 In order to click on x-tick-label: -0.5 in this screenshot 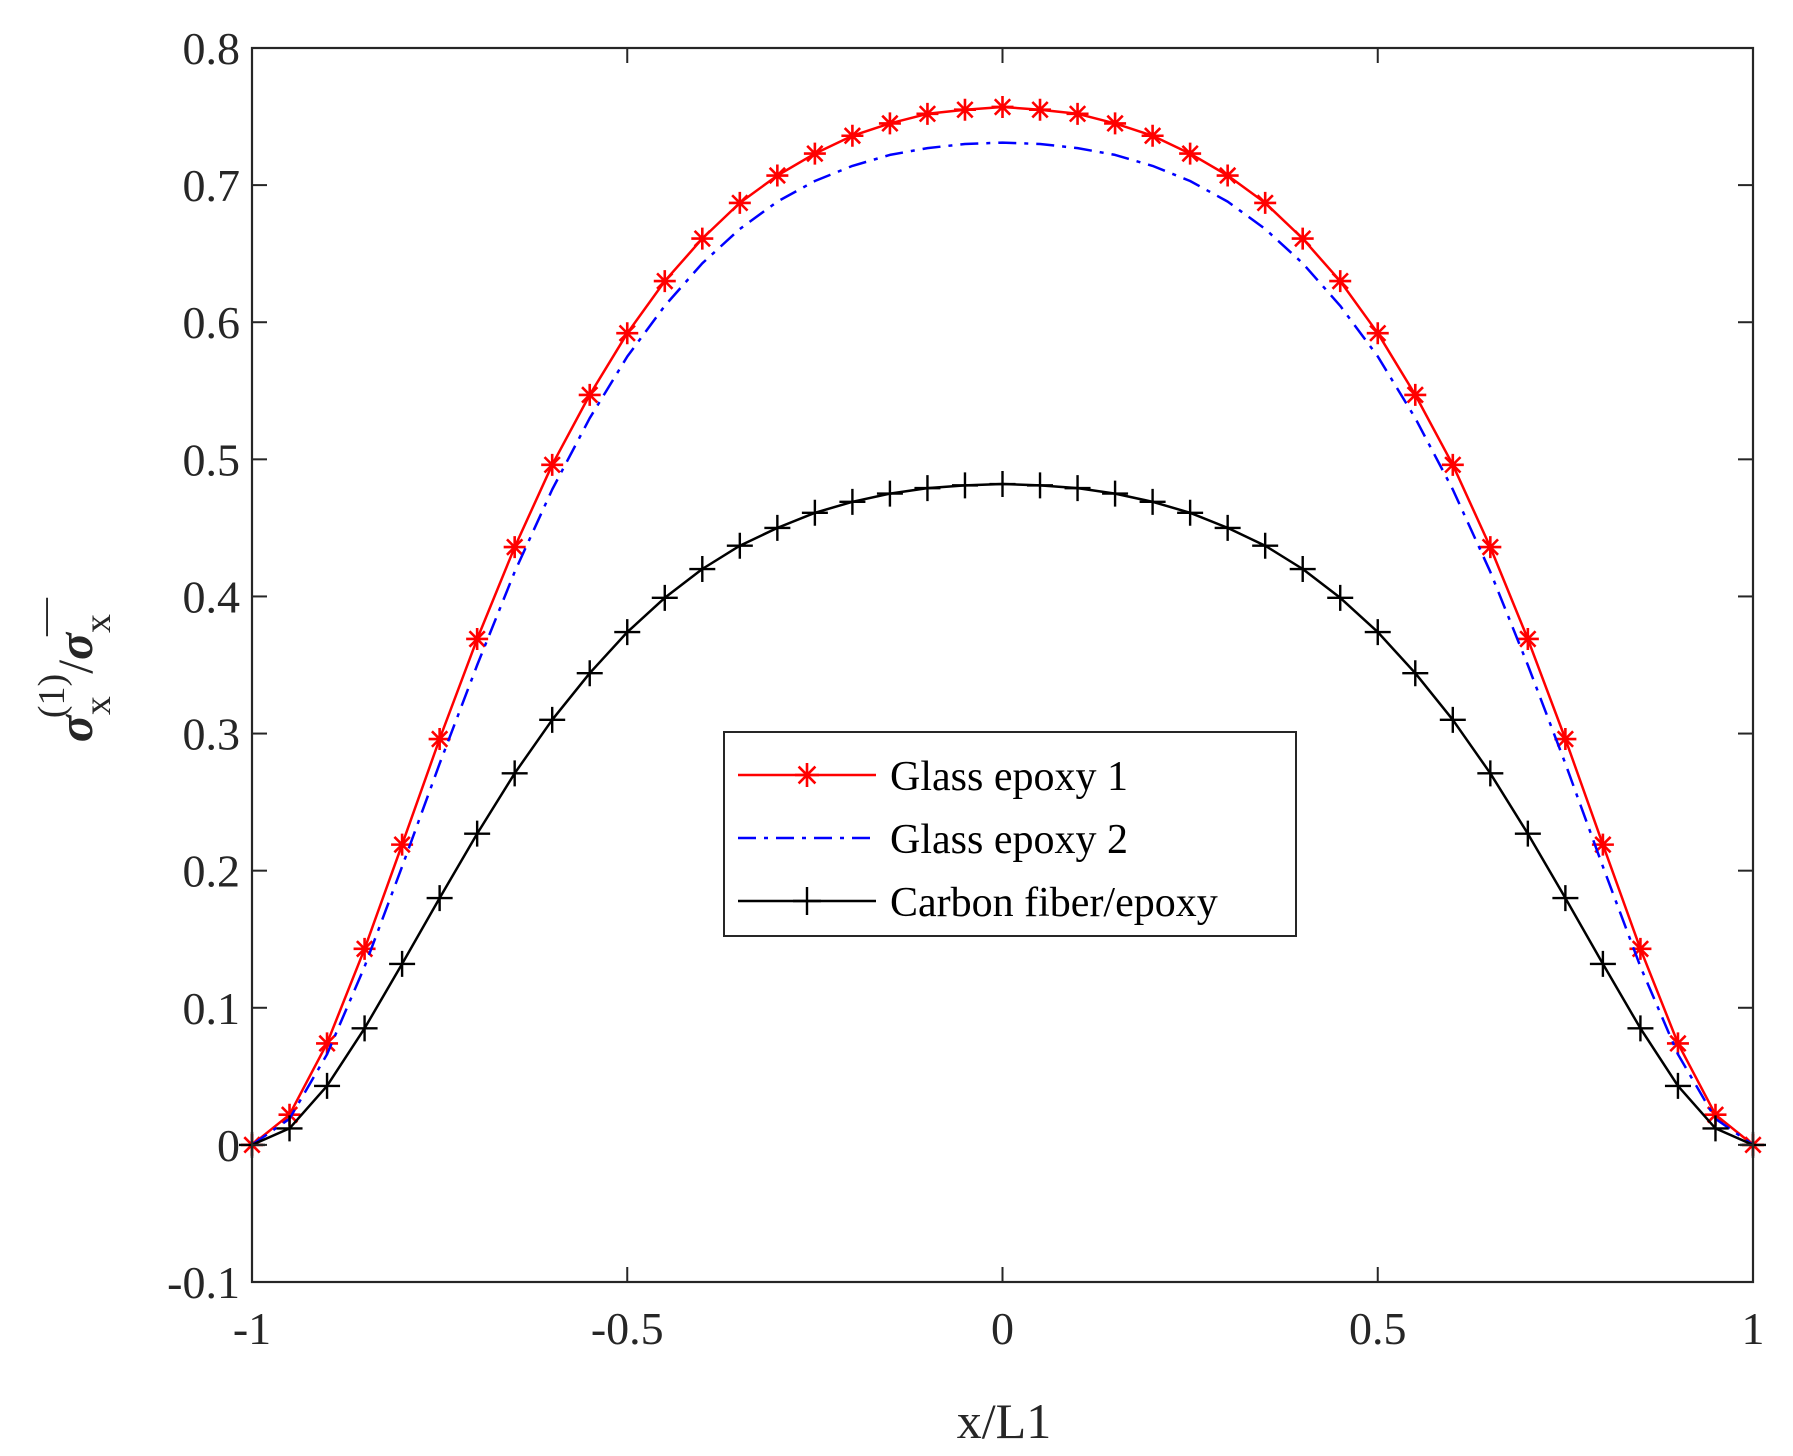, I will do `click(627, 1328)`.